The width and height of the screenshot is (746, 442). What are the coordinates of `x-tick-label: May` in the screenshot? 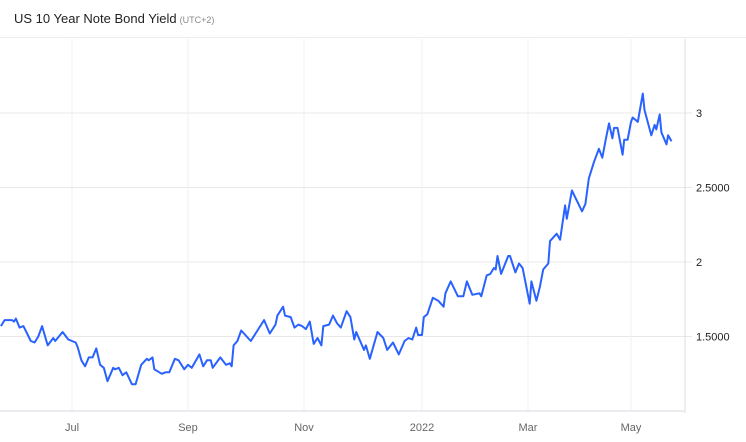 It's located at (631, 428).